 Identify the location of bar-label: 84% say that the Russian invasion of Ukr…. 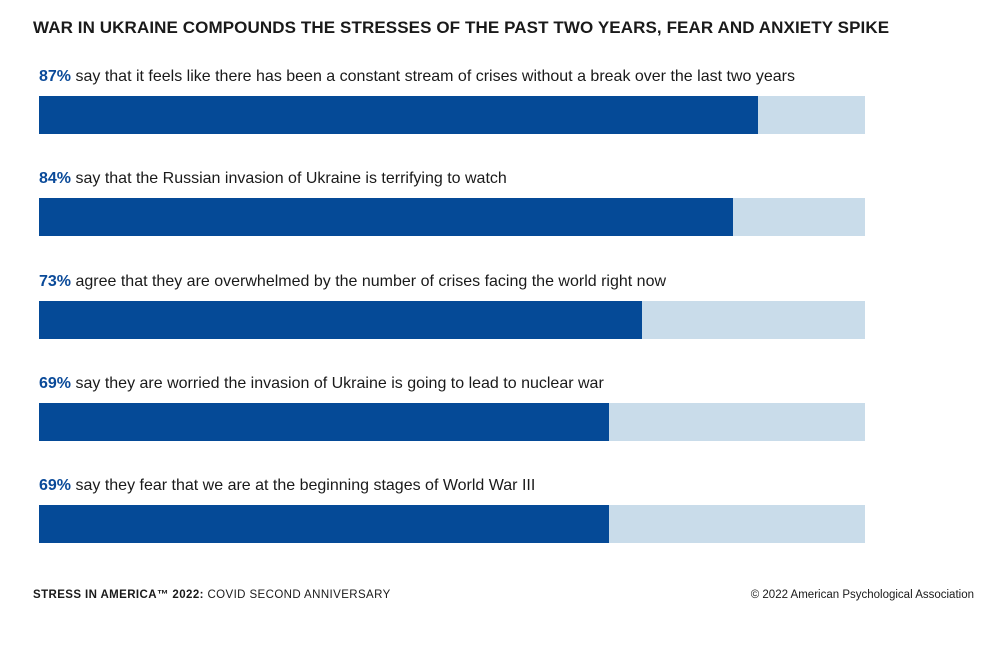
(452, 179).